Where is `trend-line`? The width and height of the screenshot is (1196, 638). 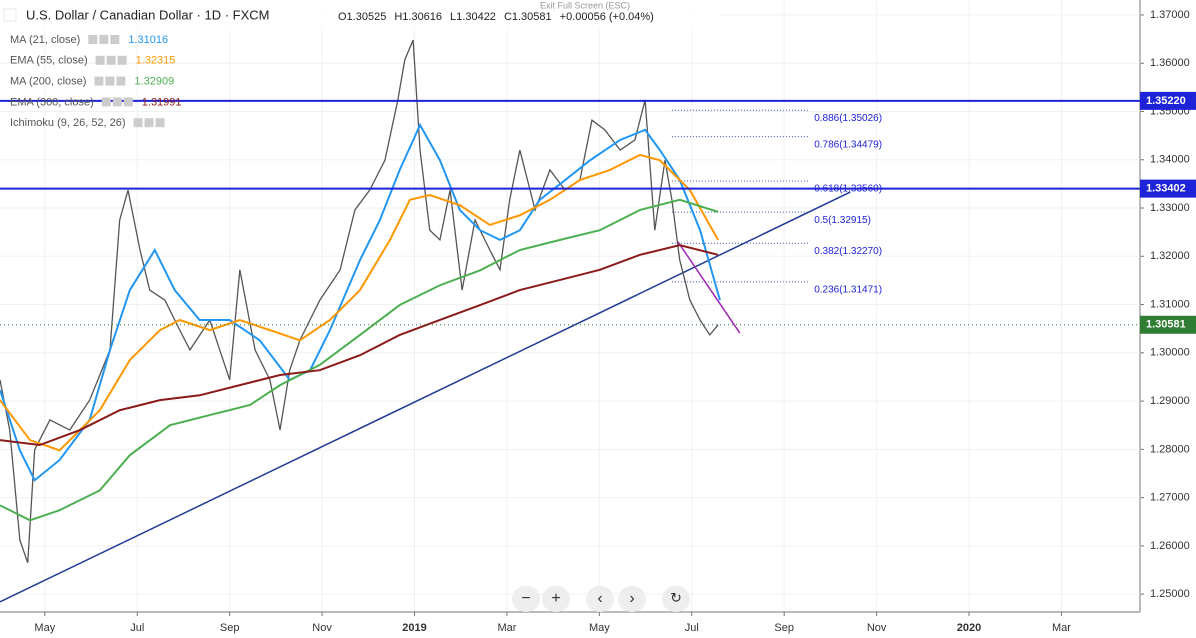
trend-line is located at coordinates (709, 287).